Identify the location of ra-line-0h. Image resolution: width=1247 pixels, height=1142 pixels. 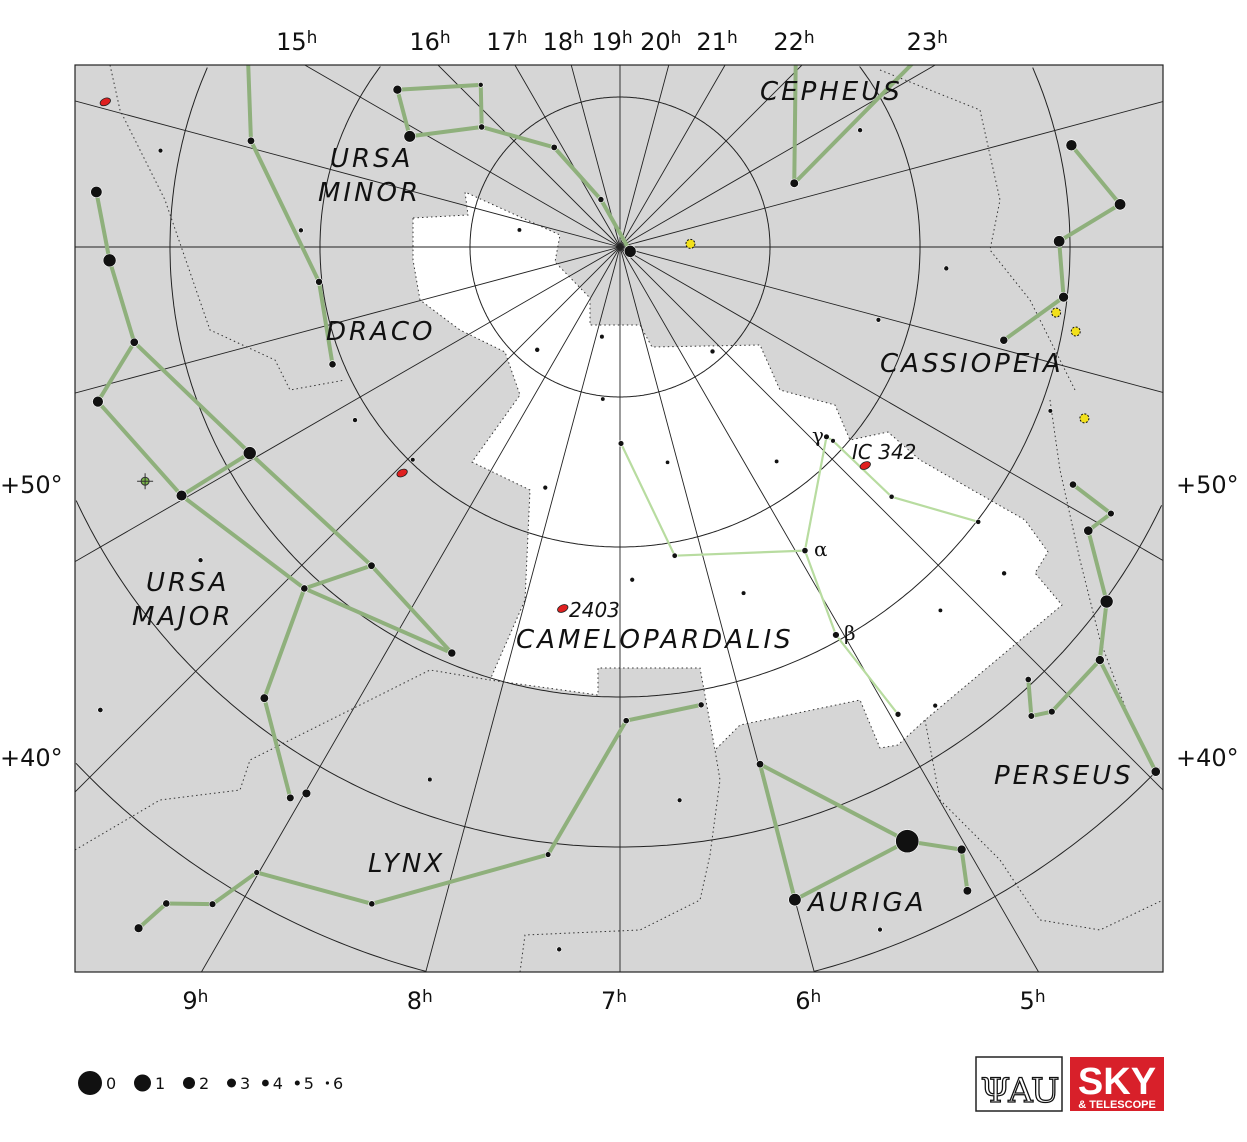
(891, 174).